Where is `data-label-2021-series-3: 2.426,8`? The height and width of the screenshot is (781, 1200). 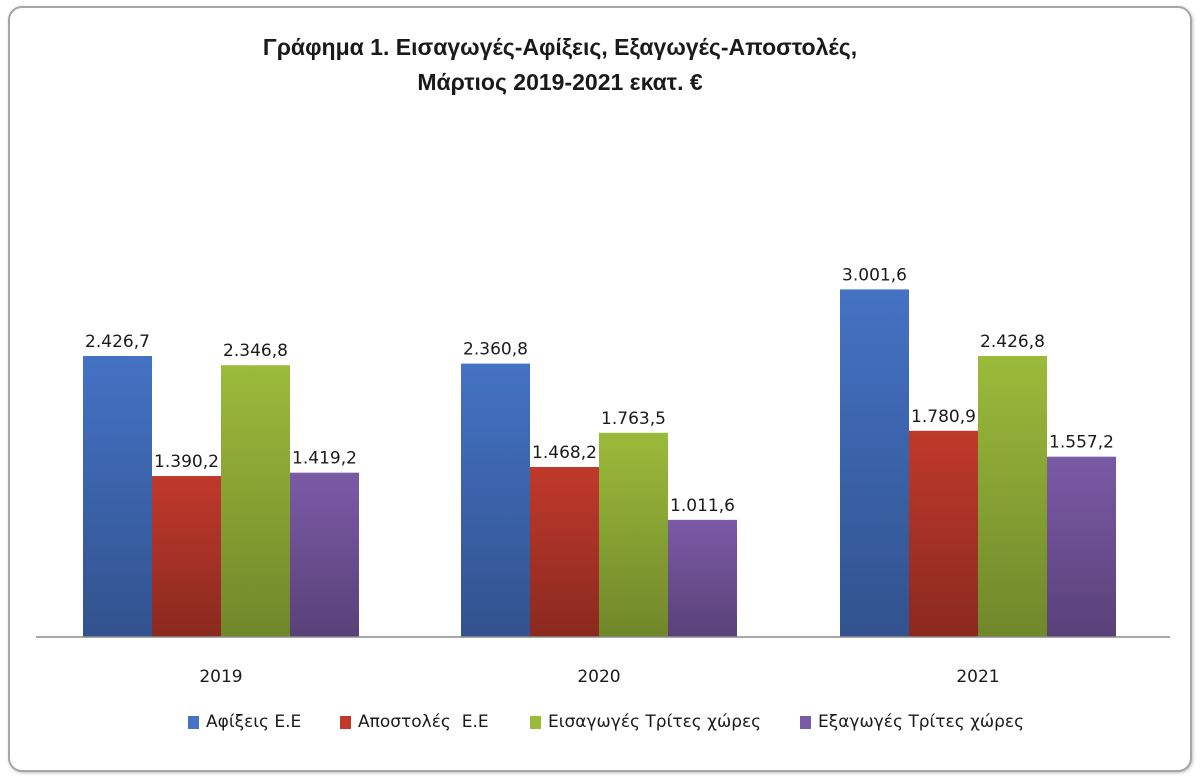
data-label-2021-series-3: 2.426,8 is located at coordinates (1012, 342).